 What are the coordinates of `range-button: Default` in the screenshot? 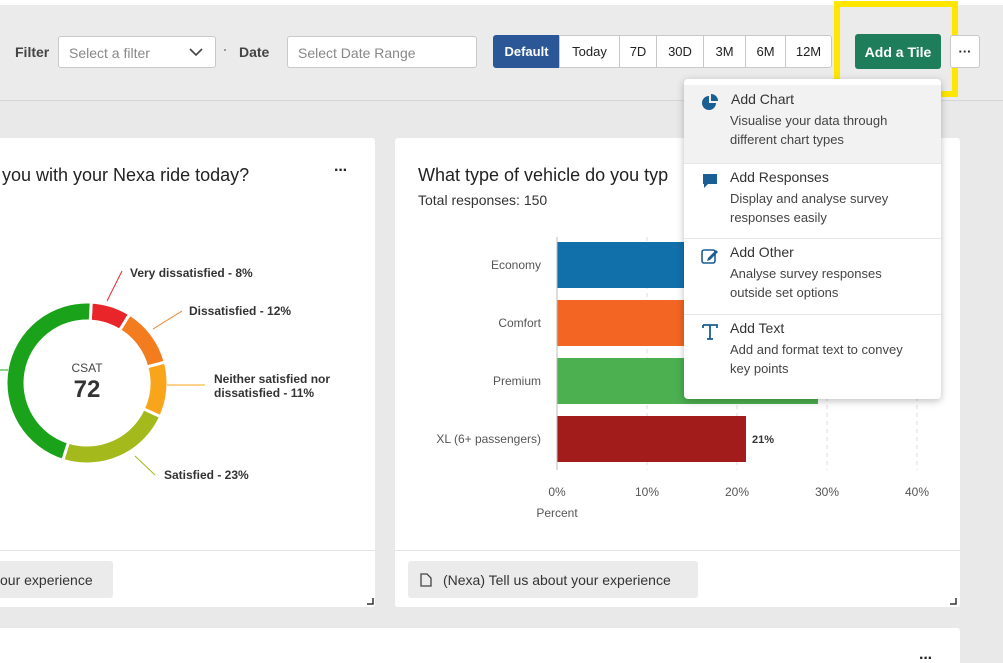 It's located at (526, 51).